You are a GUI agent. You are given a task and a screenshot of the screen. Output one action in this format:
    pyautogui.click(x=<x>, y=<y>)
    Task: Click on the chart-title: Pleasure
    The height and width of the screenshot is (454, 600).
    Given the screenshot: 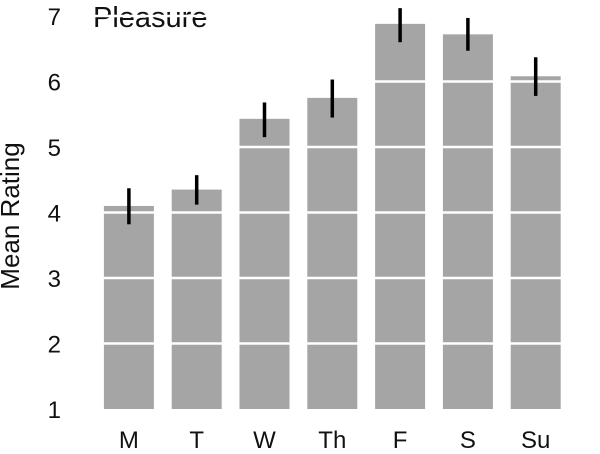 What is the action you would take?
    pyautogui.click(x=150, y=18)
    